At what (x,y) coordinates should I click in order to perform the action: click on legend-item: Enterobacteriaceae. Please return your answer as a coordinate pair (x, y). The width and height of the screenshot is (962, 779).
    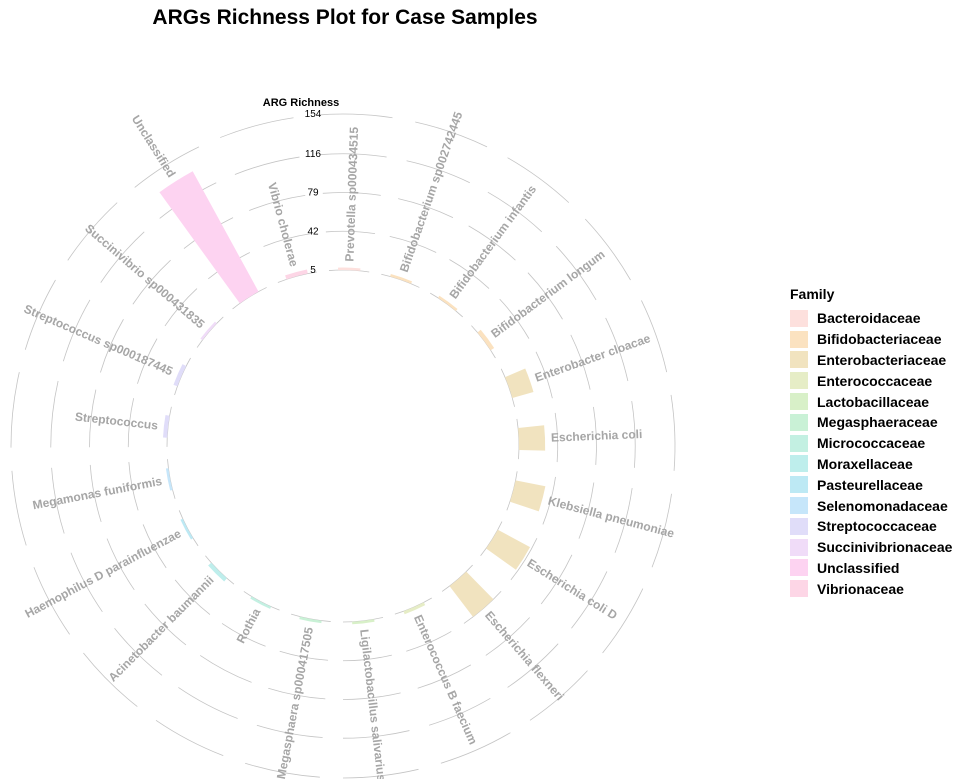
    Looking at the image, I should click on (871, 360).